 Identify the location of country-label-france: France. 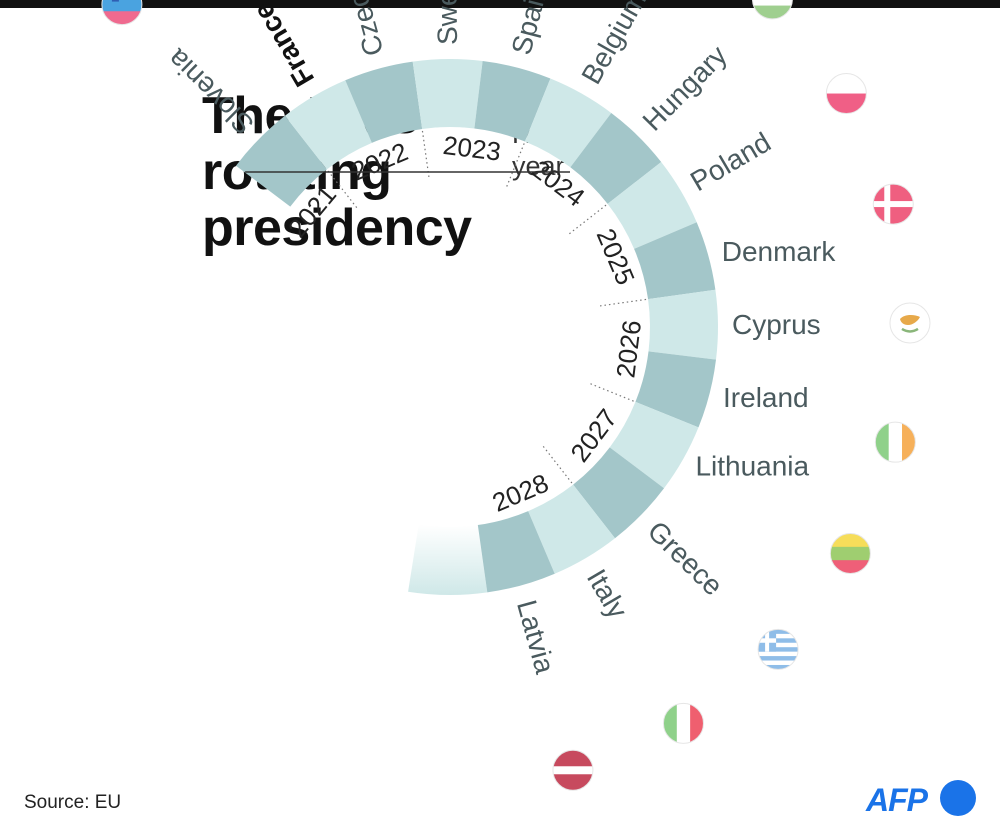
(283, 46).